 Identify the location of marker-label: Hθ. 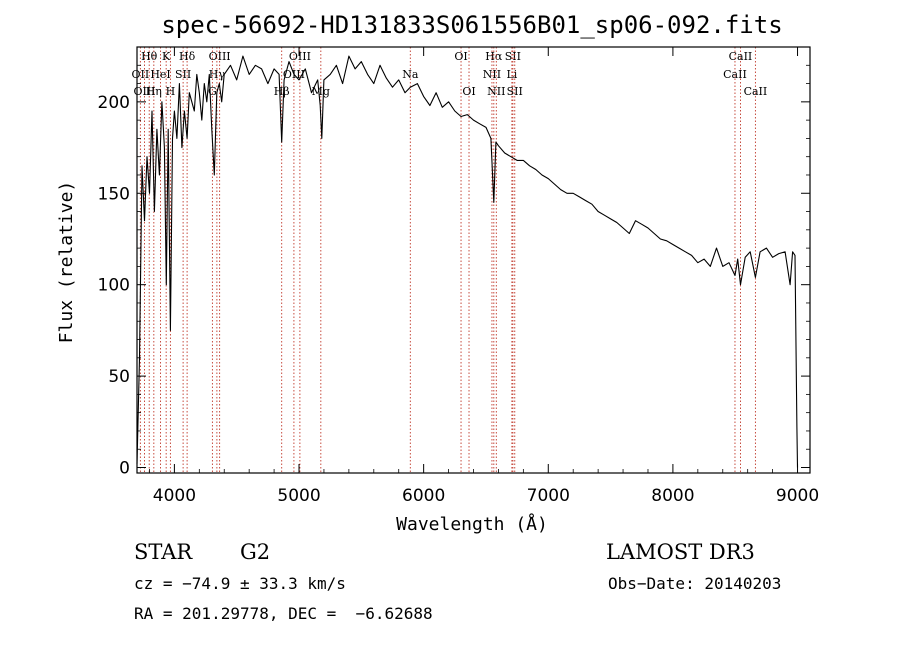
(149, 56).